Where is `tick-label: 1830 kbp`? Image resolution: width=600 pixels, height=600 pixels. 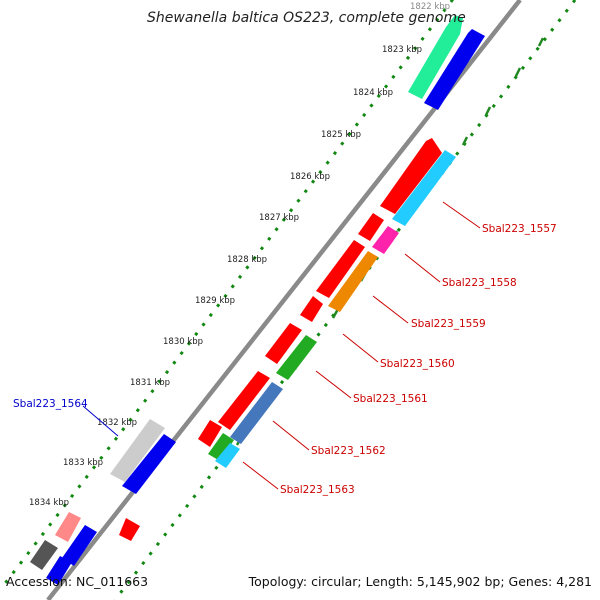
tick-label: 1830 kbp is located at coordinates (183, 342).